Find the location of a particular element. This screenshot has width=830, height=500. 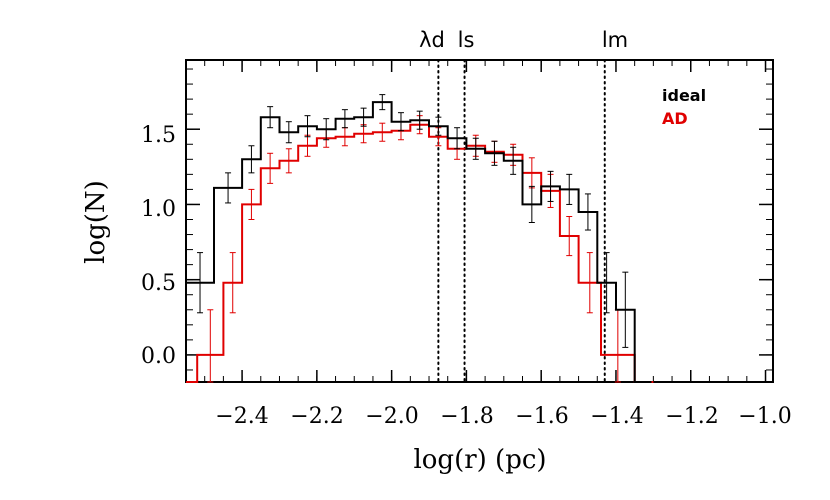

y-axis-title: log(N) is located at coordinates (96, 222).